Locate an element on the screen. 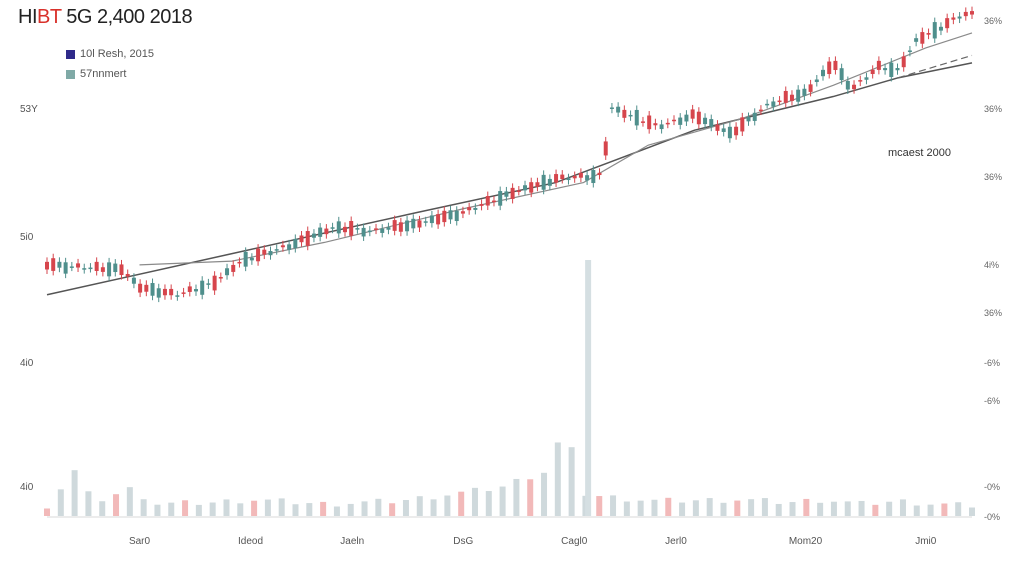  x-tick-label: Mom20 is located at coordinates (806, 541).